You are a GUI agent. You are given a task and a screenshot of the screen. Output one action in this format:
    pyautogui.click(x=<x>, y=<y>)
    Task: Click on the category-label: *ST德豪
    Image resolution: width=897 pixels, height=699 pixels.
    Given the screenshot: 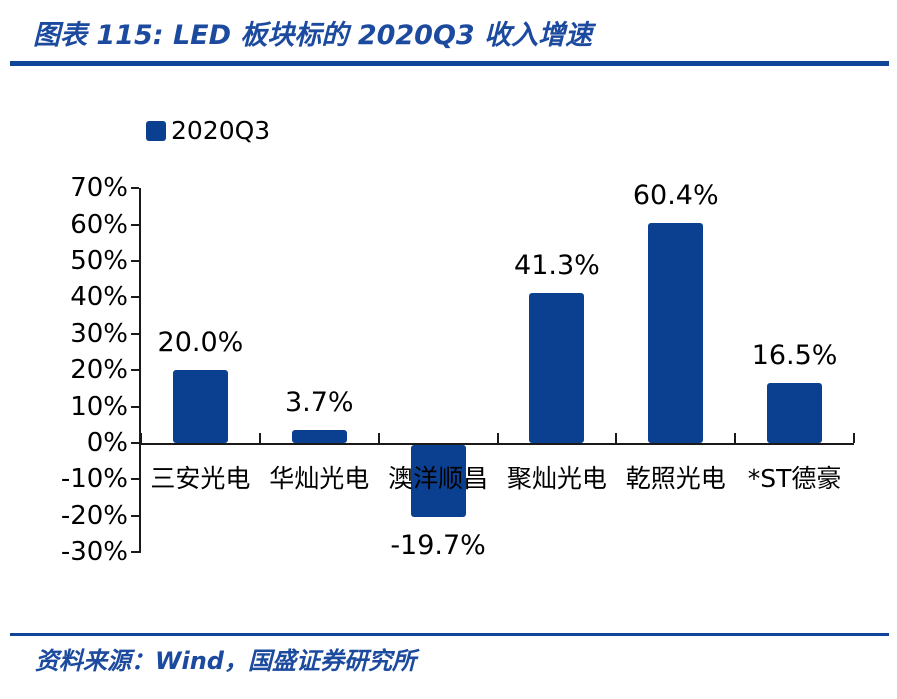 What is the action you would take?
    pyautogui.click(x=794, y=478)
    